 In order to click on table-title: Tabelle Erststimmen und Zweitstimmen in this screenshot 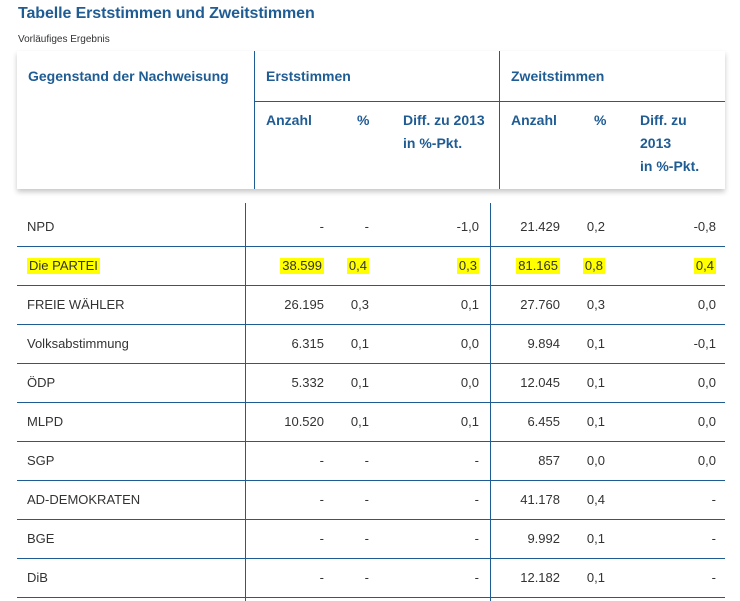, I will do `click(166, 13)`.